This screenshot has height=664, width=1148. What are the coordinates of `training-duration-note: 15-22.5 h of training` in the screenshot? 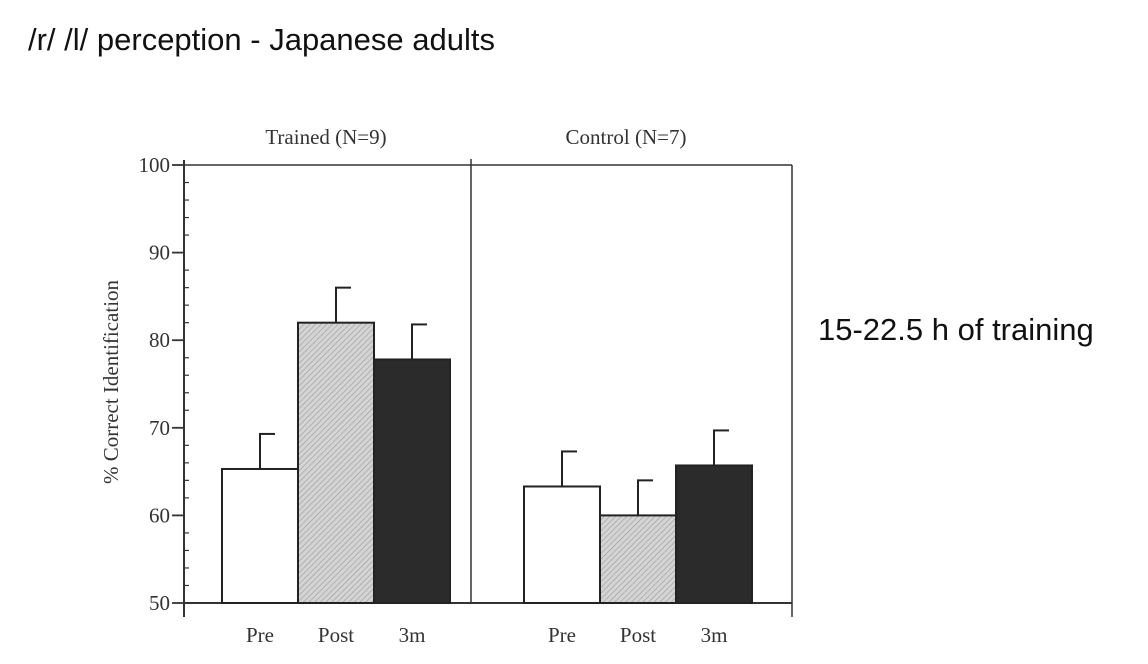 It's located at (956, 329).